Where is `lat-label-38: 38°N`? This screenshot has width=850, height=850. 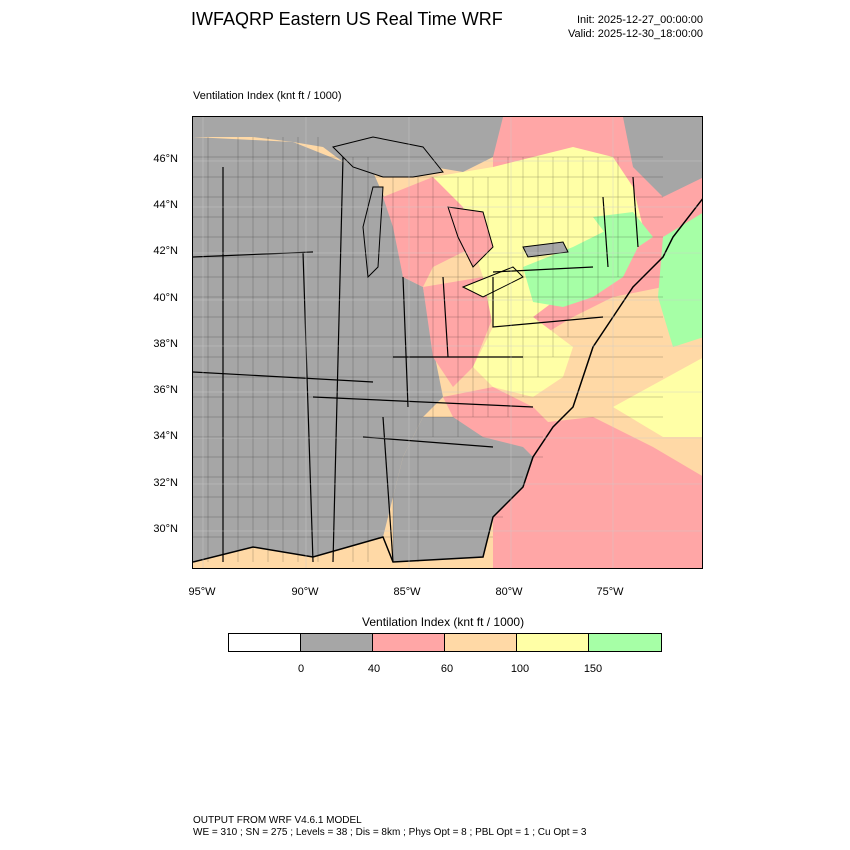
lat-label-38: 38°N is located at coordinates (165, 344).